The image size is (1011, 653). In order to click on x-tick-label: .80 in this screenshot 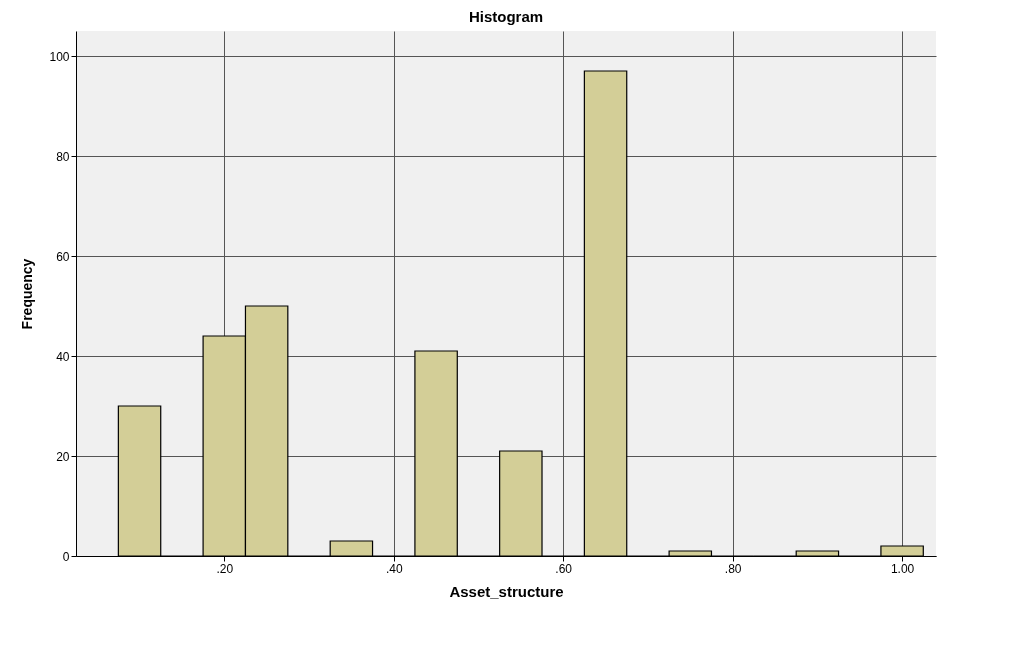, I will do `click(733, 568)`.